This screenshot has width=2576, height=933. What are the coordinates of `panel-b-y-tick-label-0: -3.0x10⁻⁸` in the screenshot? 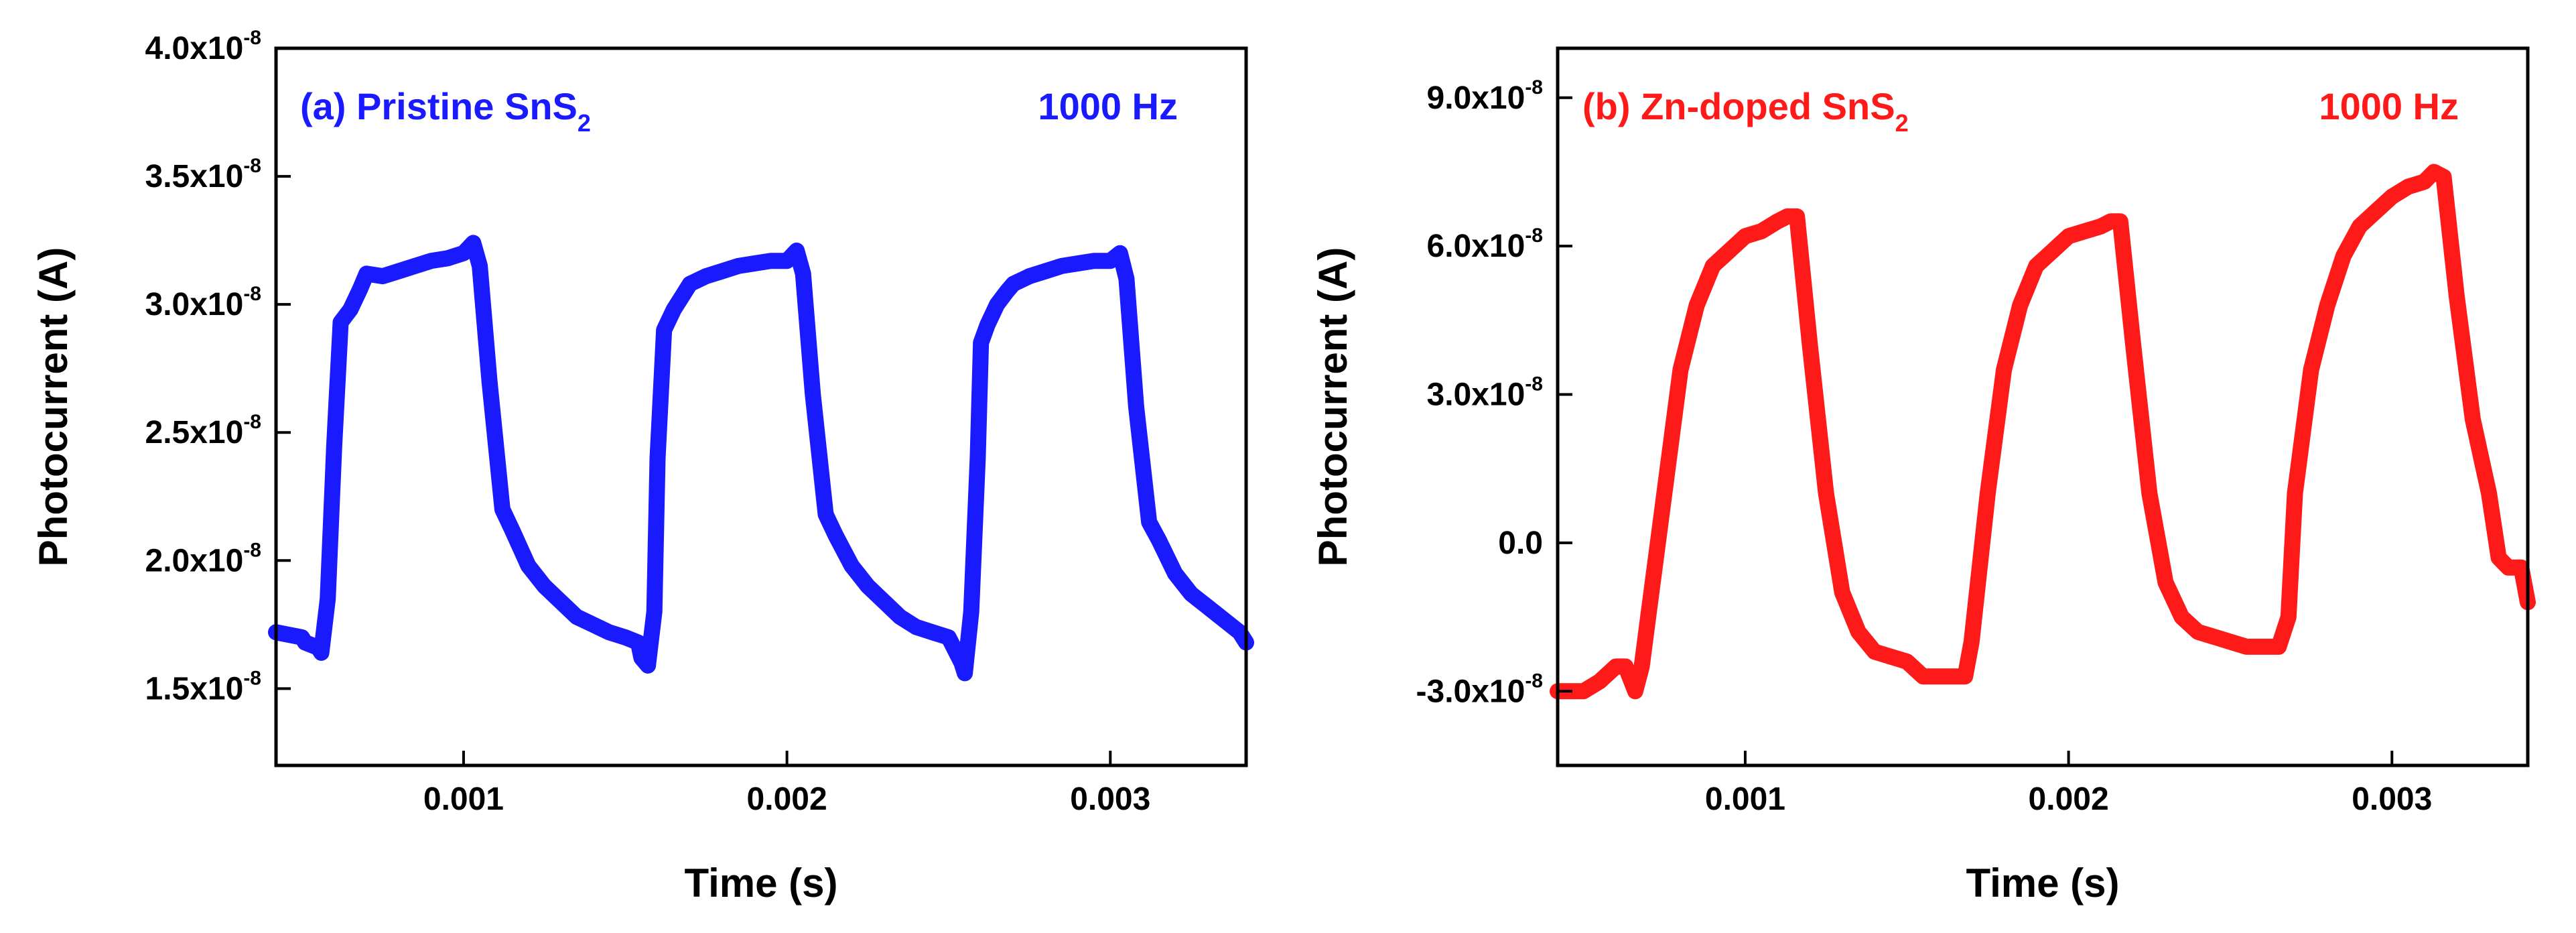 It's located at (1479, 689).